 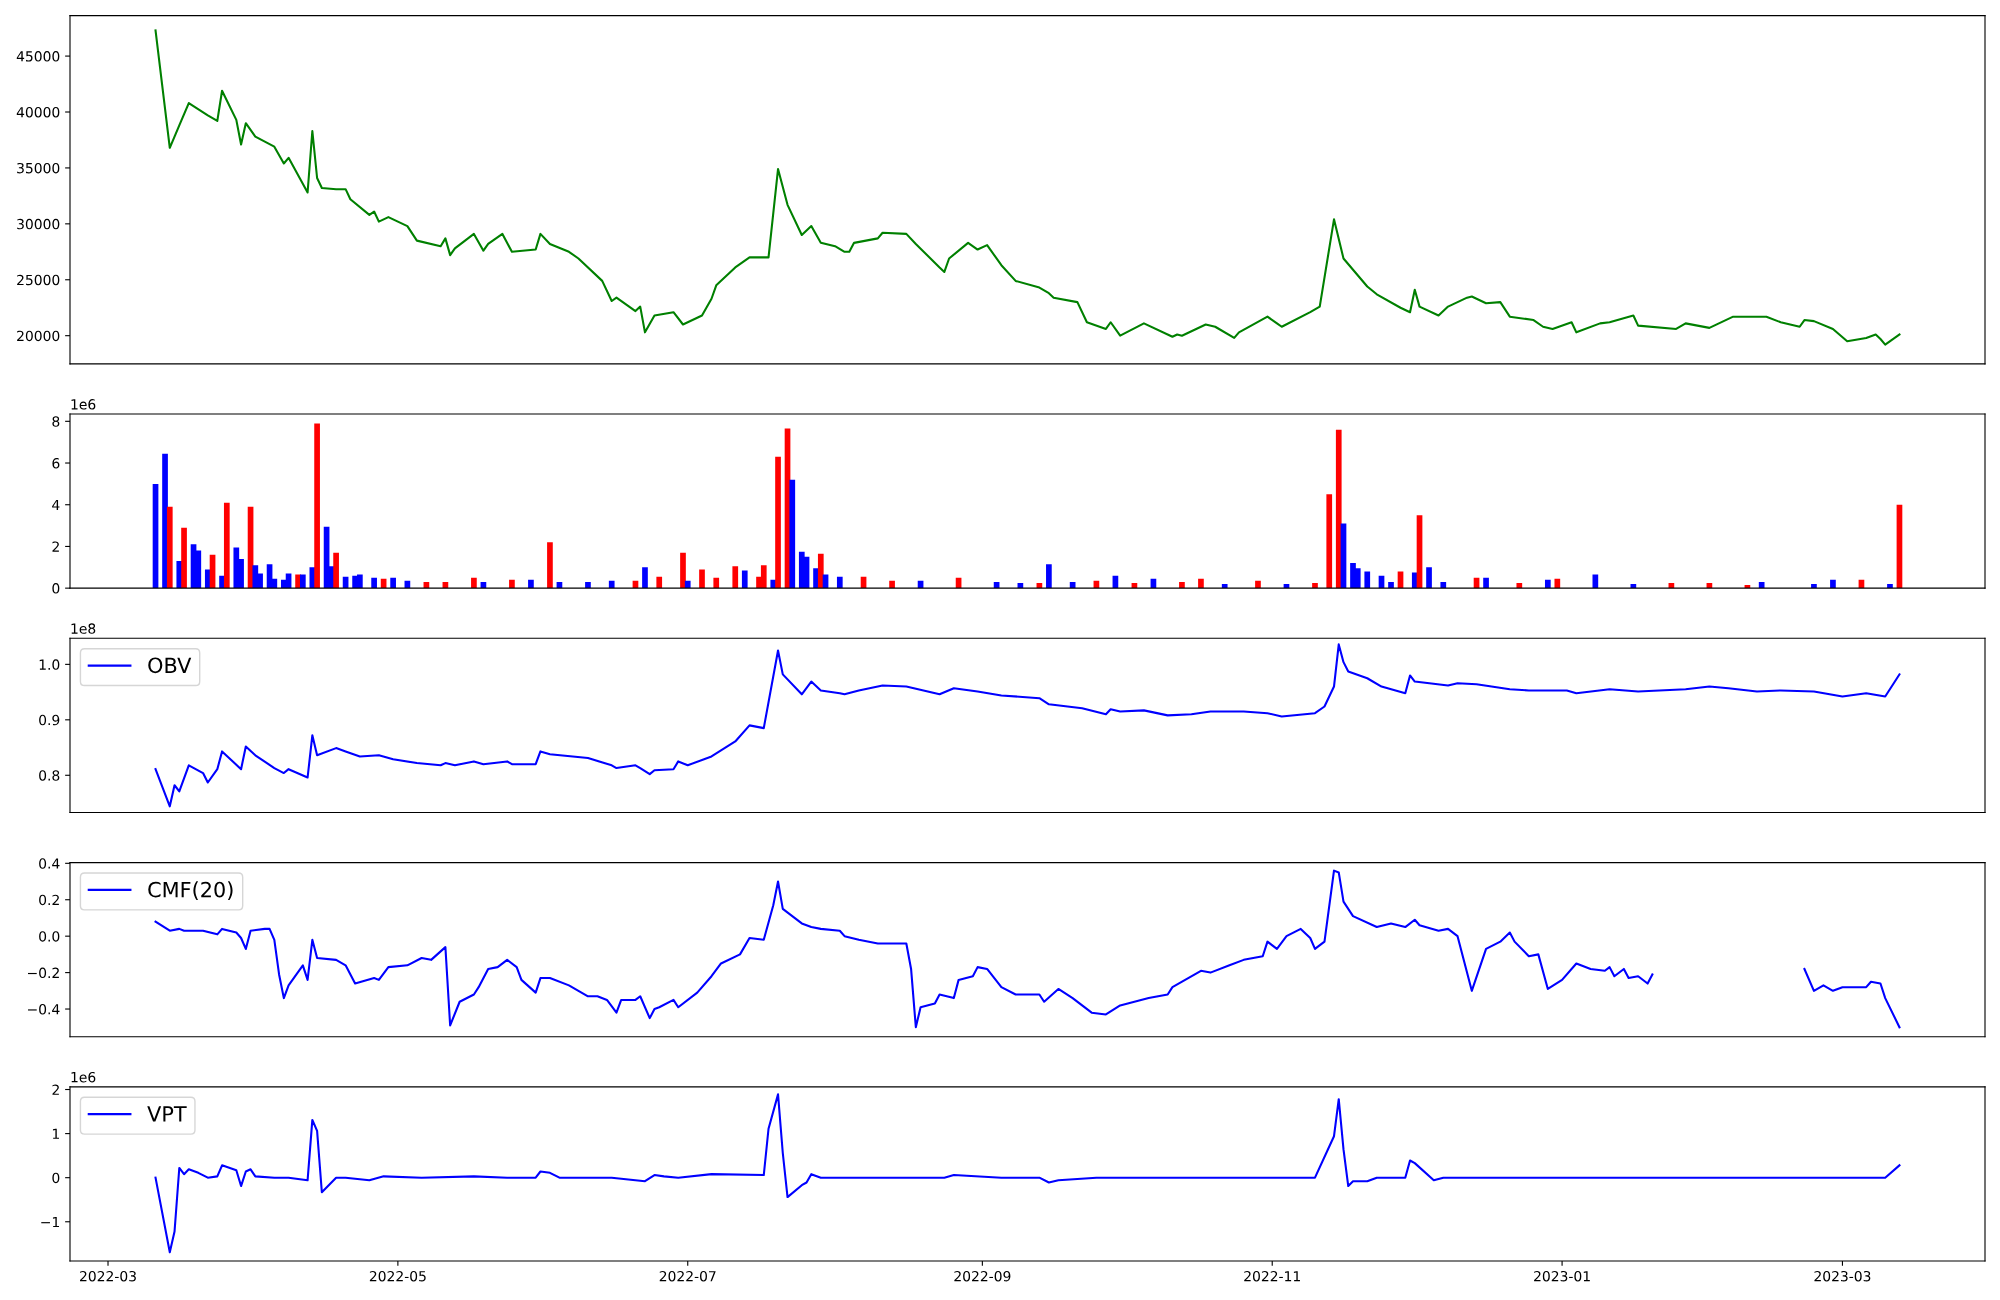 What do you see at coordinates (170, 665) in the screenshot?
I see `legend-label: OBV` at bounding box center [170, 665].